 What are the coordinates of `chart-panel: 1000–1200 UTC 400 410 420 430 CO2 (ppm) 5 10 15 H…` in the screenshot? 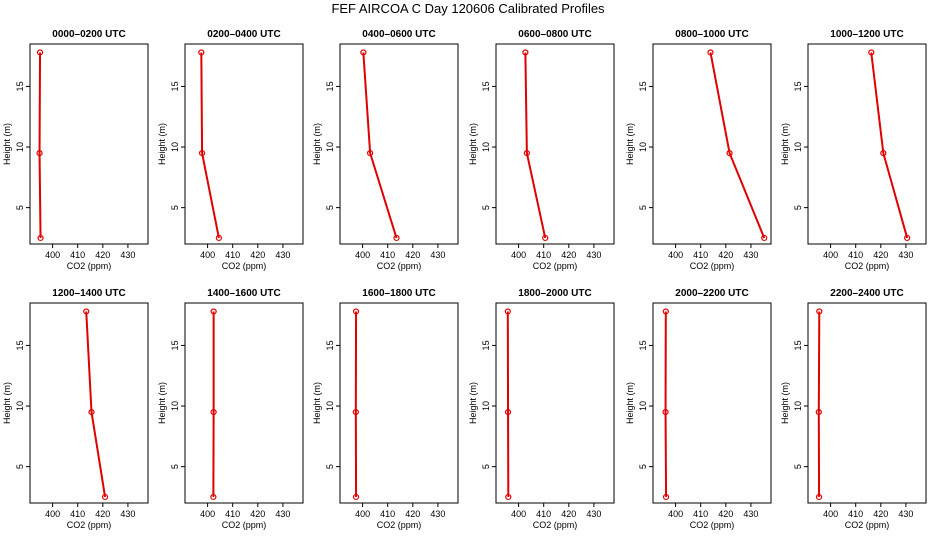 It's located at (853, 150).